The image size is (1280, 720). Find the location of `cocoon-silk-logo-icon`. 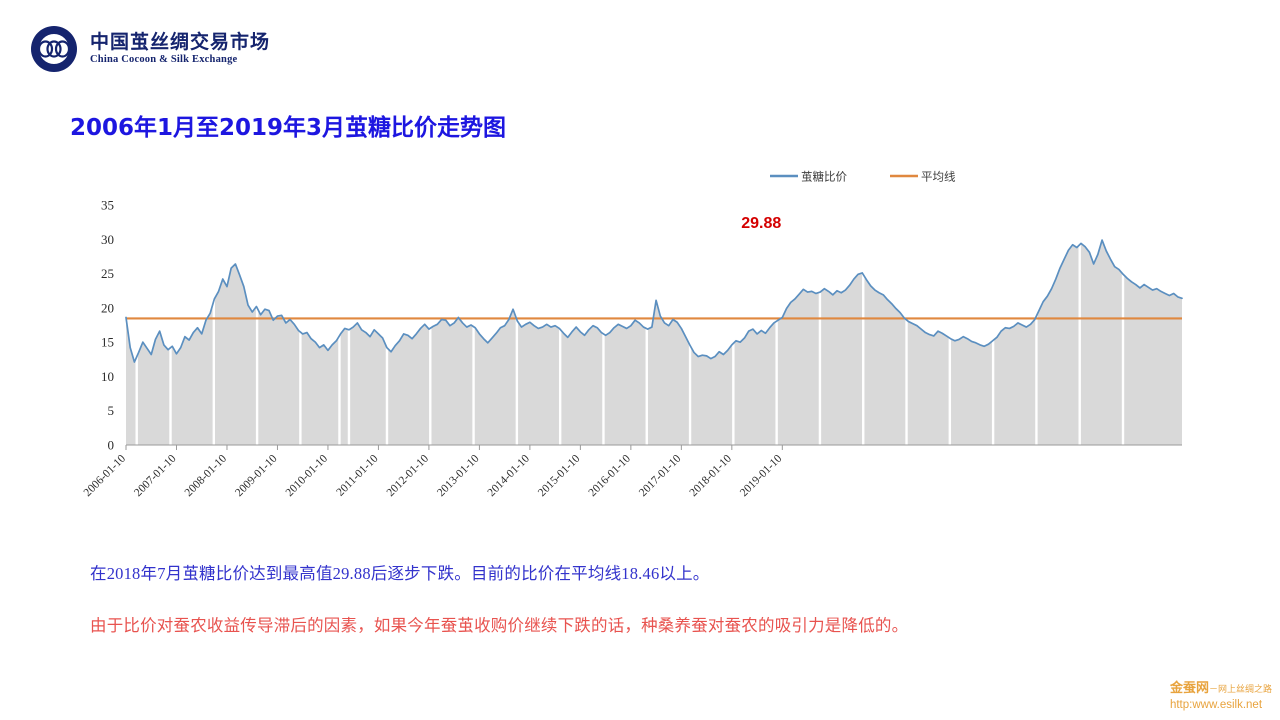

cocoon-silk-logo-icon is located at coordinates (54, 49).